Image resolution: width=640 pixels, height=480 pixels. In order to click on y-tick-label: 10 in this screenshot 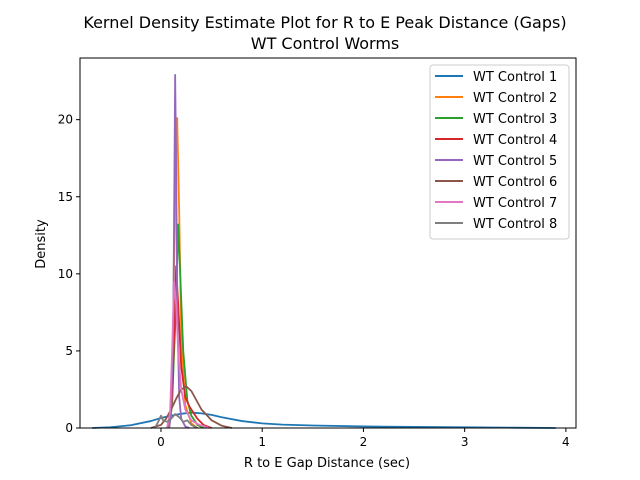, I will do `click(65, 274)`.